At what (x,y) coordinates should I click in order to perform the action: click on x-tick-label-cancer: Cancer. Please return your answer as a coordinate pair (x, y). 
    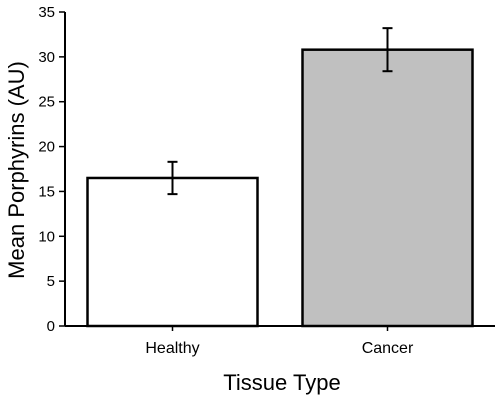
    Looking at the image, I should click on (388, 348).